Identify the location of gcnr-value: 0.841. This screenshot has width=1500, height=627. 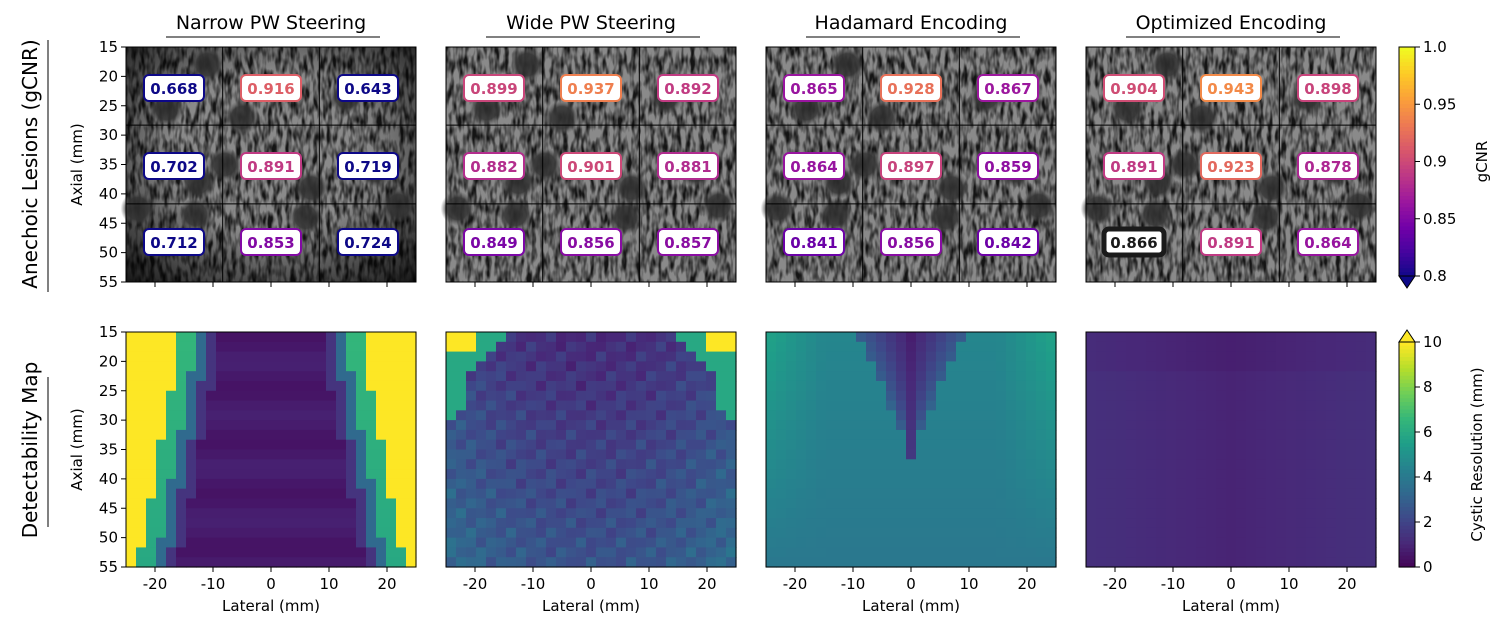
(813, 243).